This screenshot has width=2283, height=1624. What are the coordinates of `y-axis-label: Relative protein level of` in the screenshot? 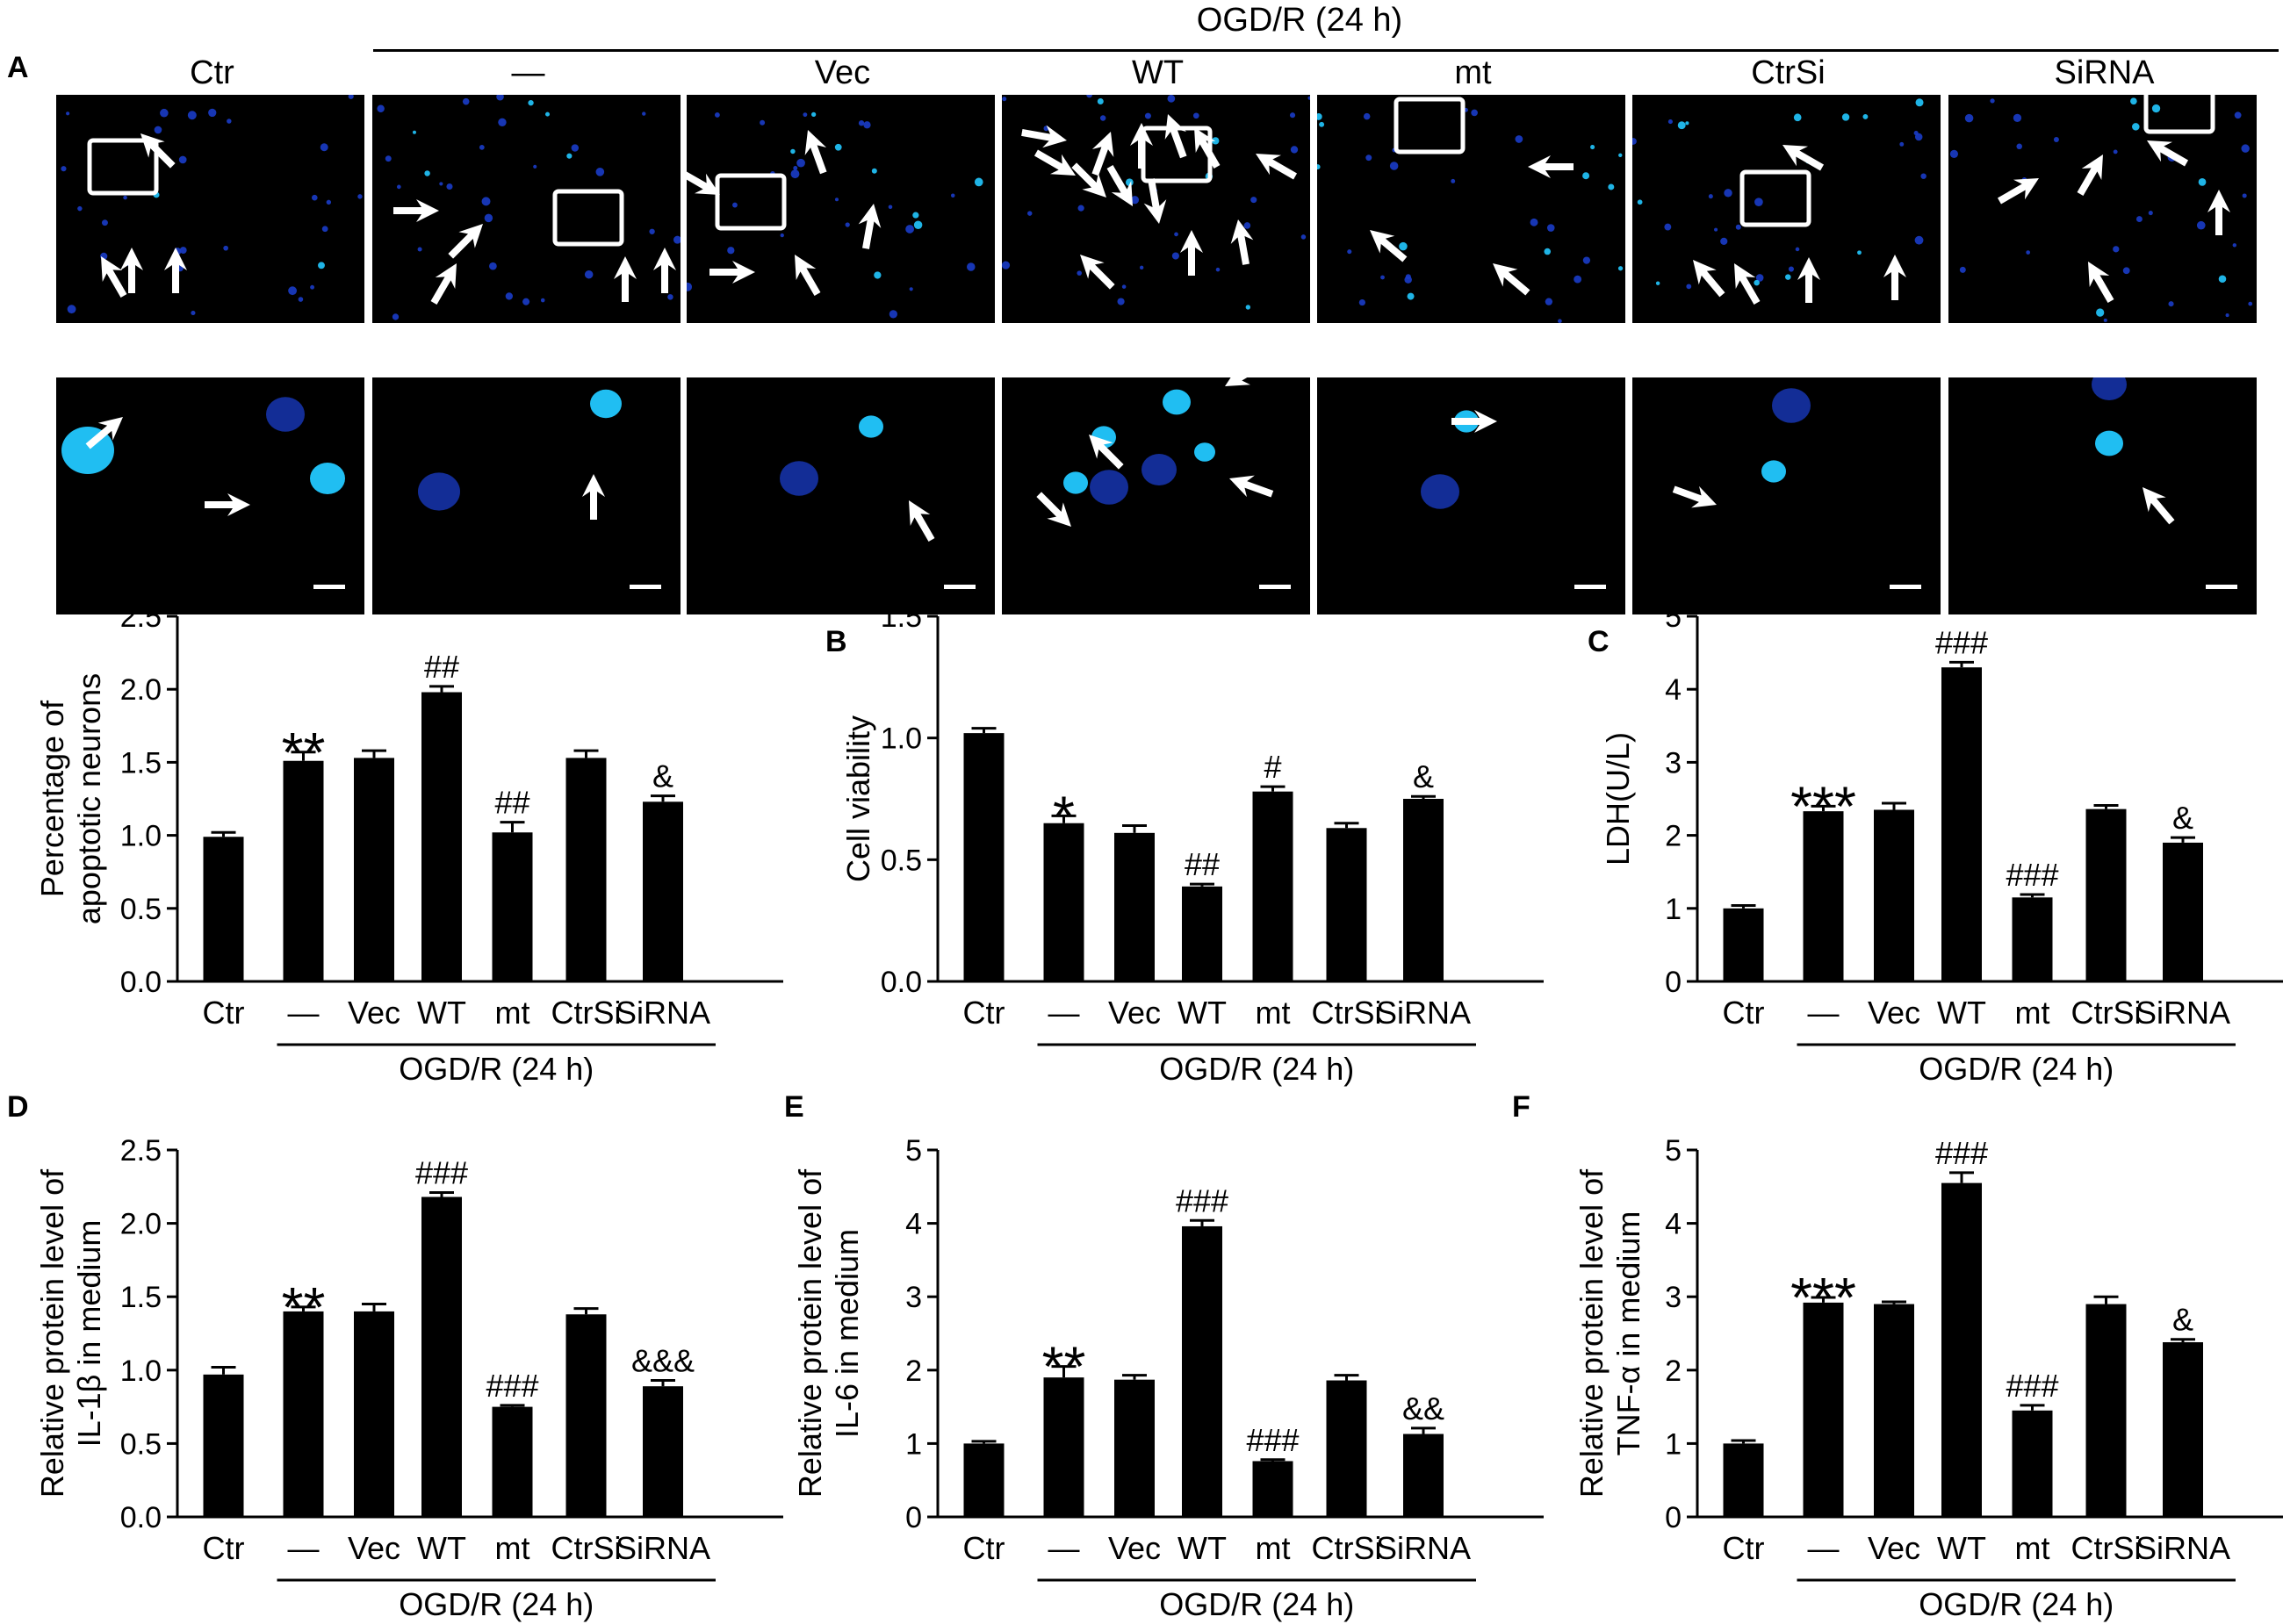 It's located at (1592, 1333).